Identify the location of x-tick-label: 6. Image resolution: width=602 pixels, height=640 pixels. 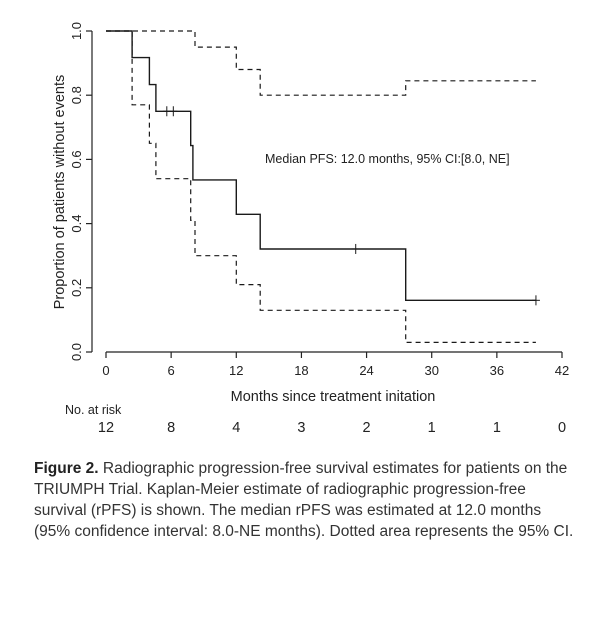
(171, 370).